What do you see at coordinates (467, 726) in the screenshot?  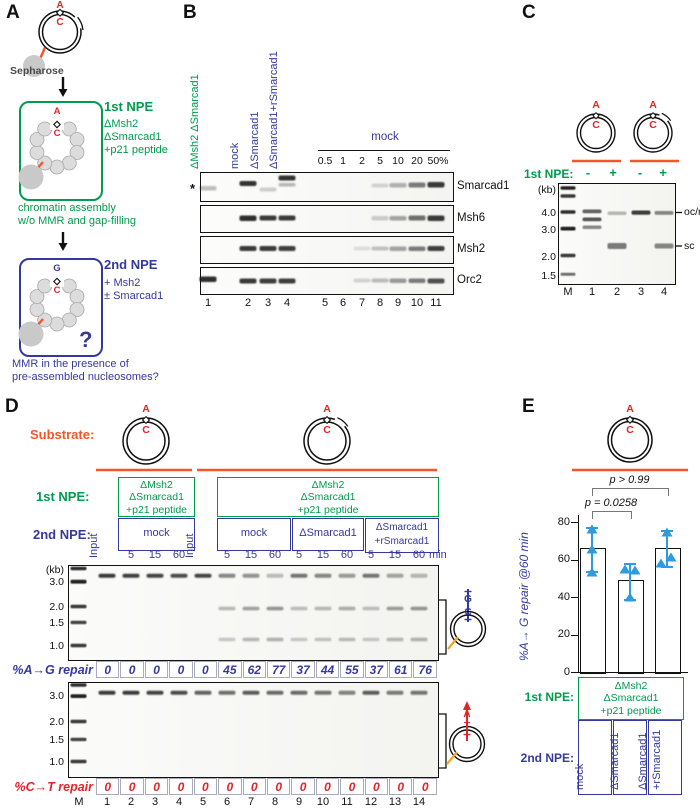 I see `panelD-diag2-T: T` at bounding box center [467, 726].